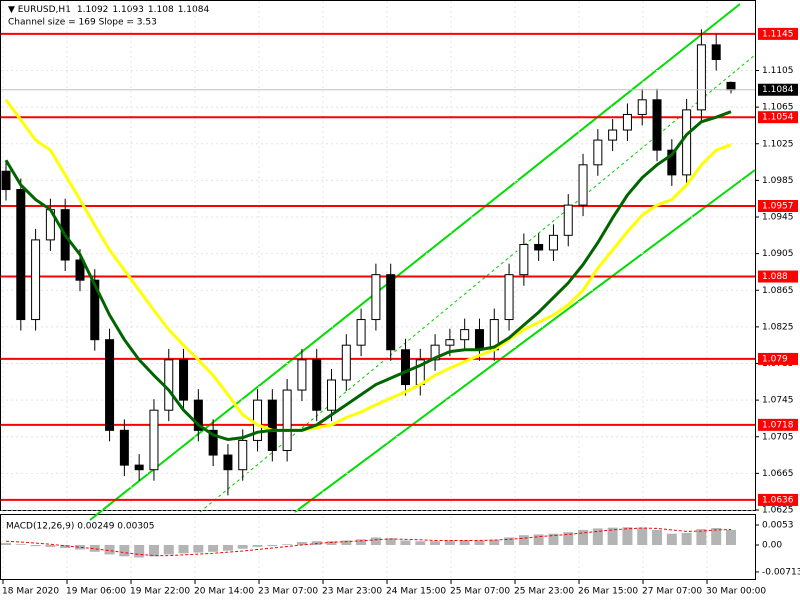 The width and height of the screenshot is (800, 600). What do you see at coordinates (544, 592) in the screenshot?
I see `x-tick-label: 25 Mar 23:00` at bounding box center [544, 592].